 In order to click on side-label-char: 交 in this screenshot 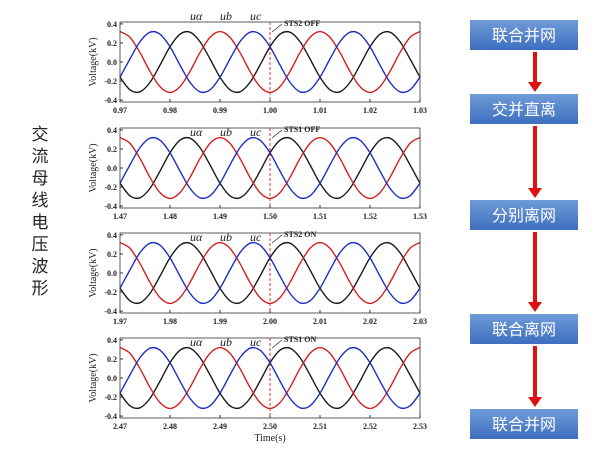, I will do `click(40, 135)`.